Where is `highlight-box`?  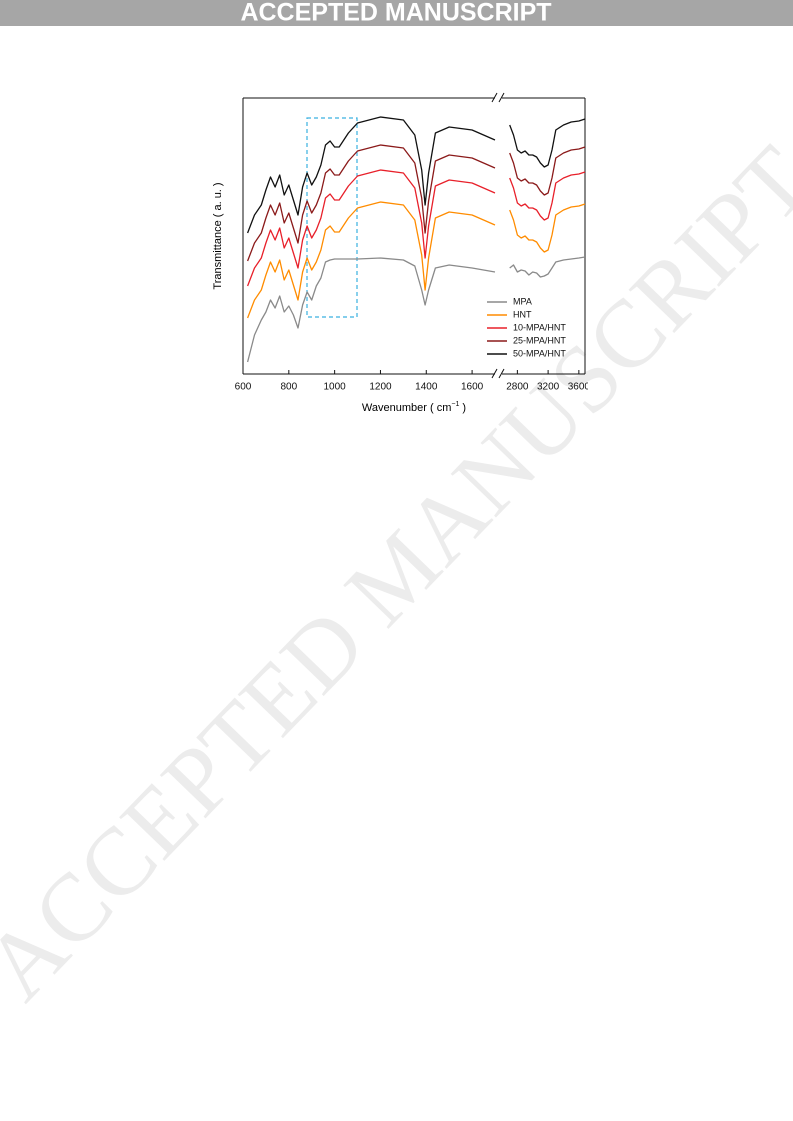 highlight-box is located at coordinates (332, 217).